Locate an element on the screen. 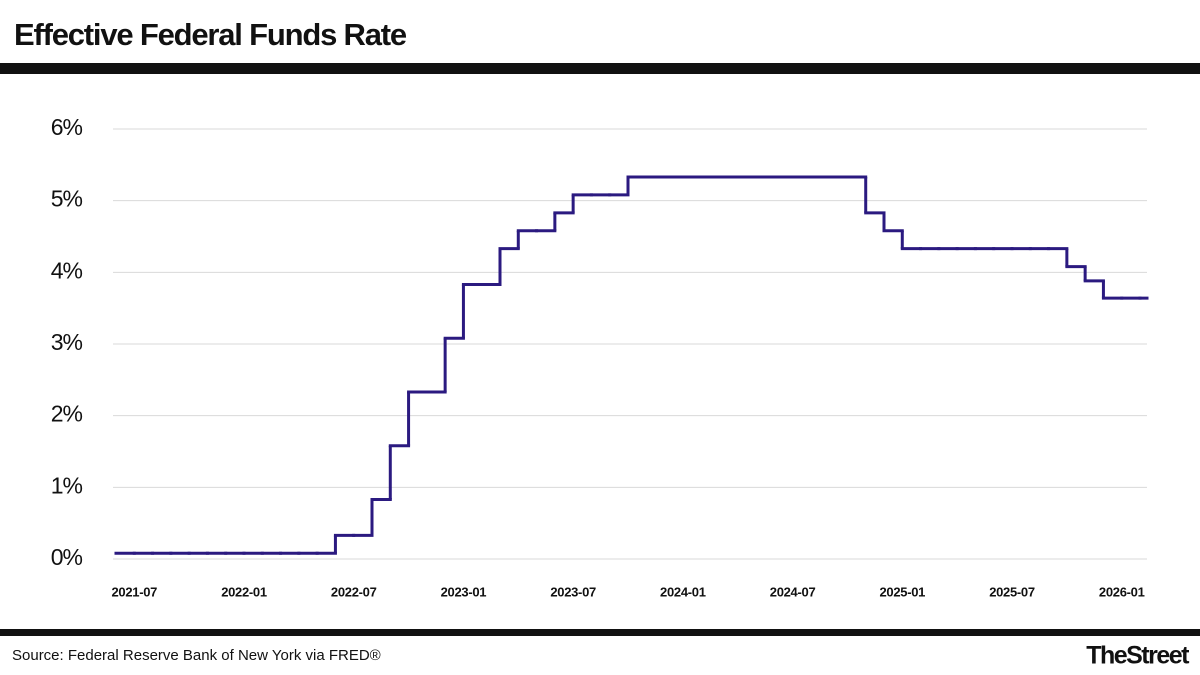 Image resolution: width=1200 pixels, height=675 pixels. x-tick-label: 2026-01 is located at coordinates (1122, 591).